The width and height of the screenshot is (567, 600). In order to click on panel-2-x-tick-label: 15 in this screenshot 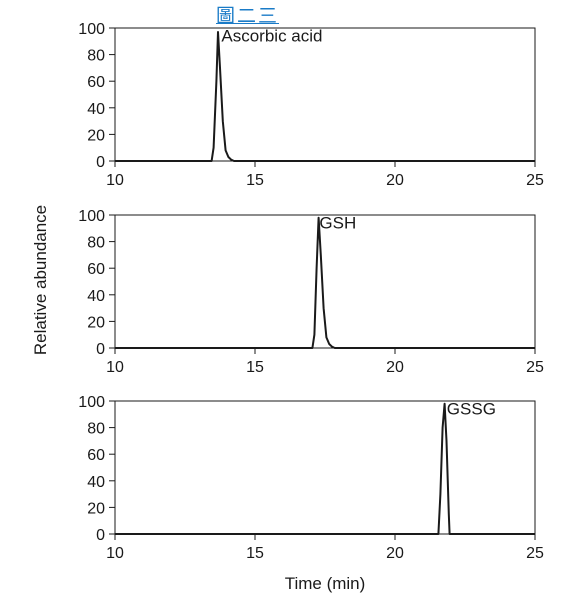, I will do `click(255, 367)`.